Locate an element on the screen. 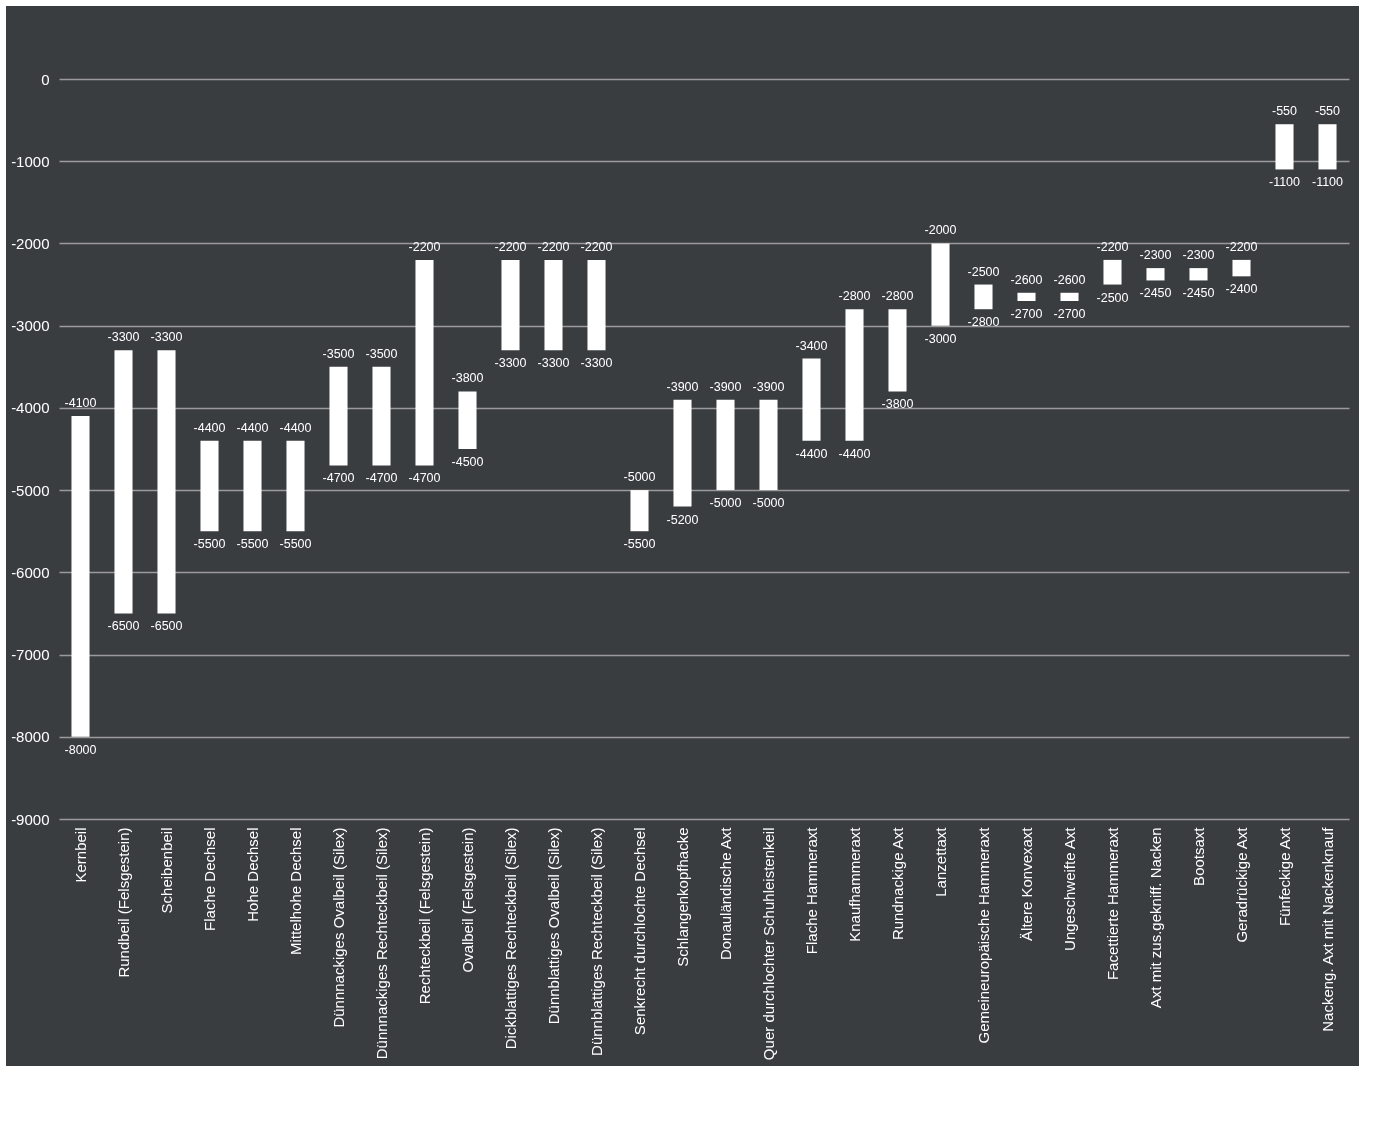  annotation: -2000 is located at coordinates (940, 230).